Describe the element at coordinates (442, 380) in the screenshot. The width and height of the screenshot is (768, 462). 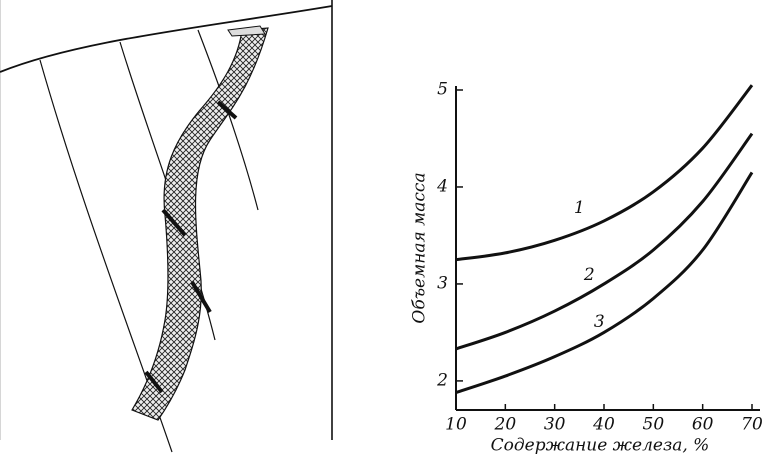
I see `y-tick-label: 2` at that location.